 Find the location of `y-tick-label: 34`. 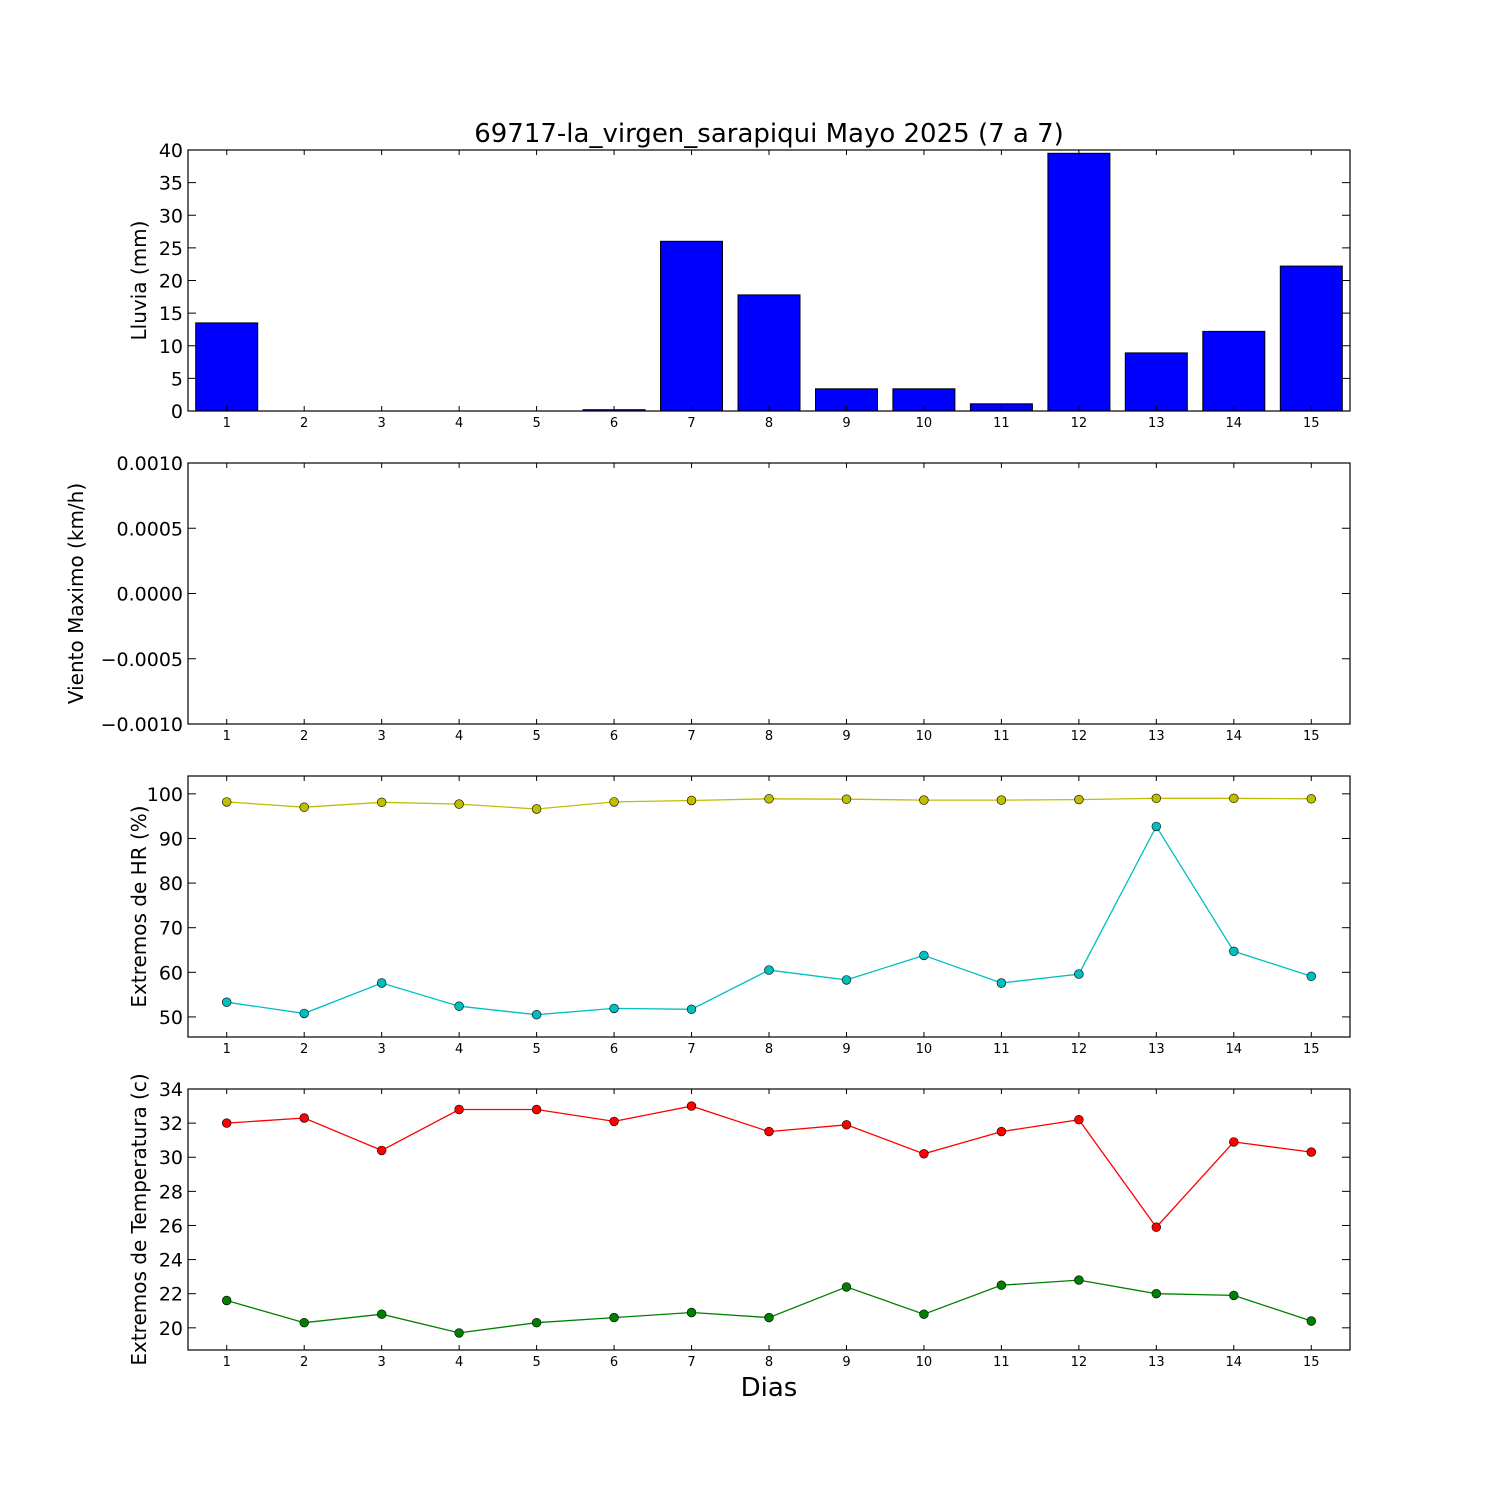

y-tick-label: 34 is located at coordinates (171, 1090).